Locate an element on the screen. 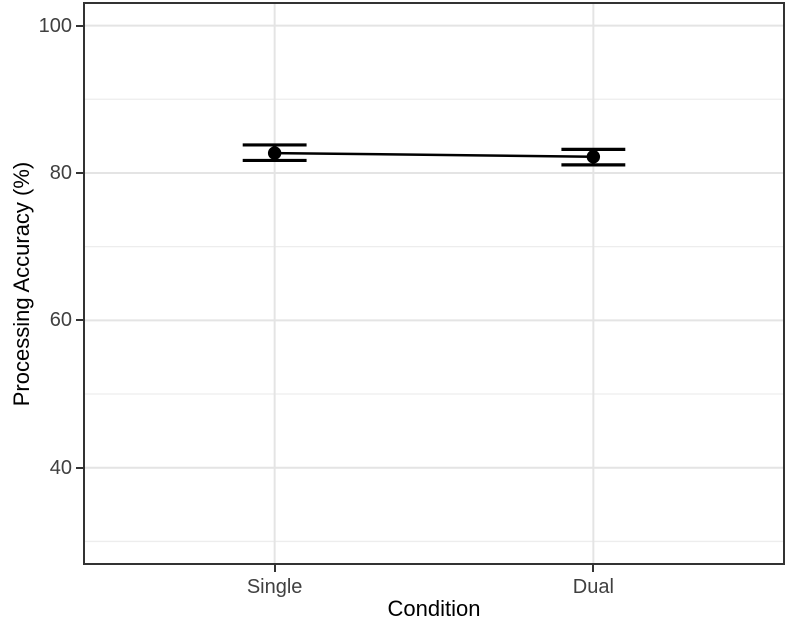 Image resolution: width=788 pixels, height=625 pixels. x-axis-title: Condition is located at coordinates (434, 608).